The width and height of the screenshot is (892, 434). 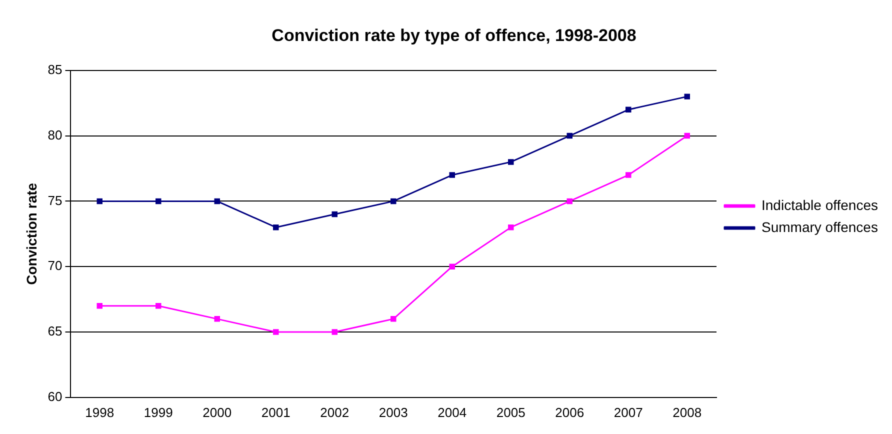 What do you see at coordinates (820, 226) in the screenshot?
I see `legend-label: Summary offences` at bounding box center [820, 226].